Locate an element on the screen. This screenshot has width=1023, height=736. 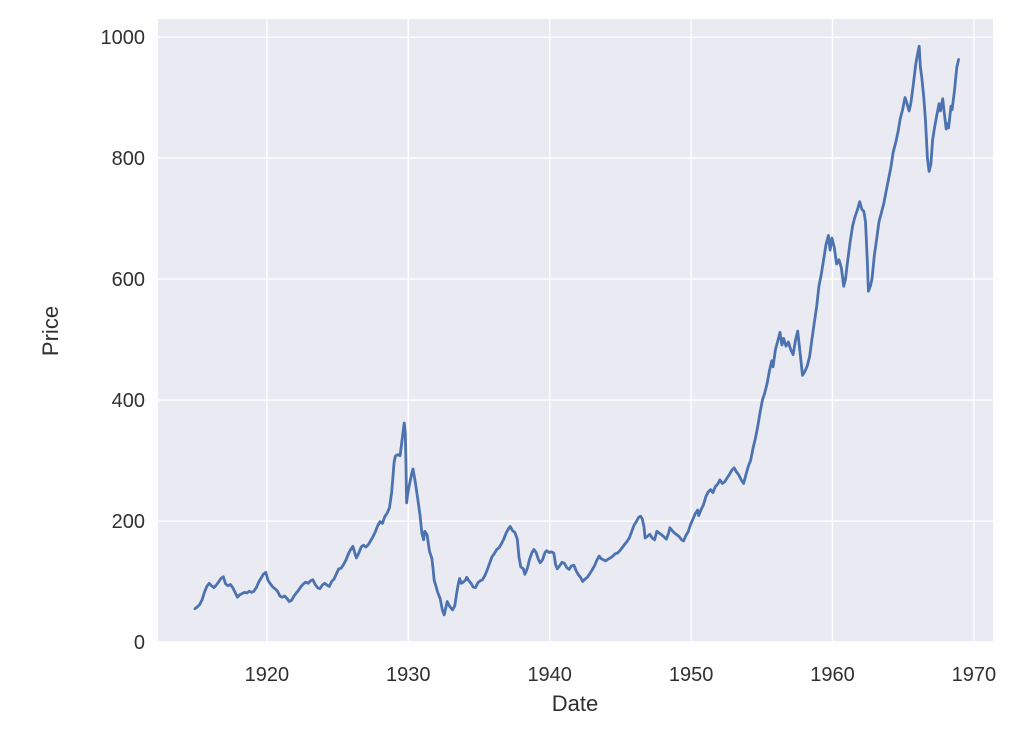
x-tick-label: 1950 is located at coordinates (691, 675).